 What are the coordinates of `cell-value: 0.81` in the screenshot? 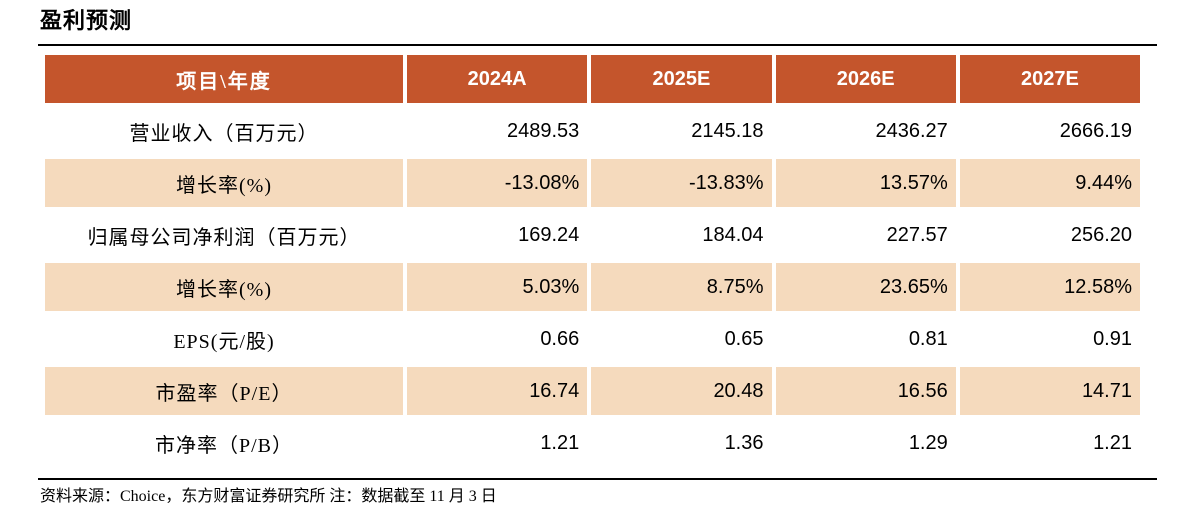 It's located at (928, 338).